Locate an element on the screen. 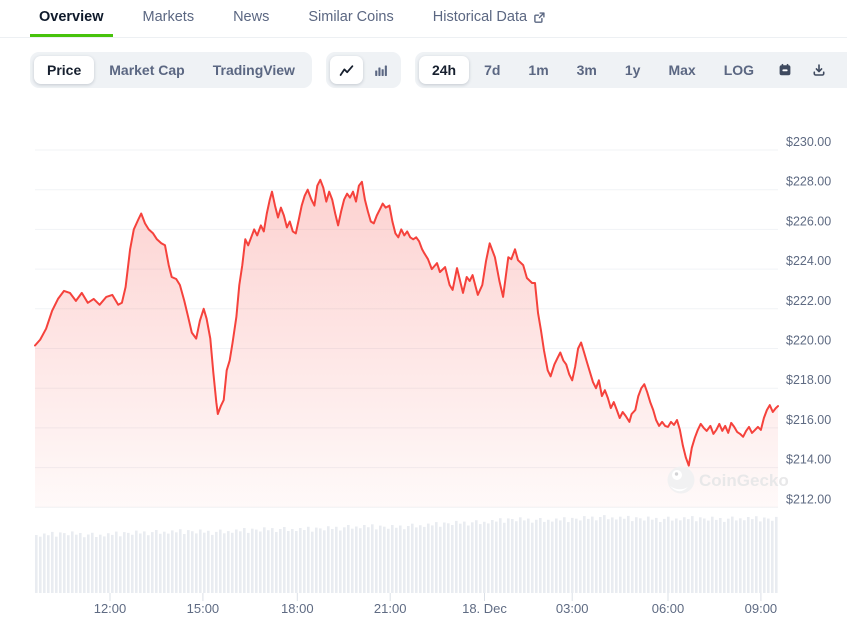  line-chart-type-button is located at coordinates (346, 70).